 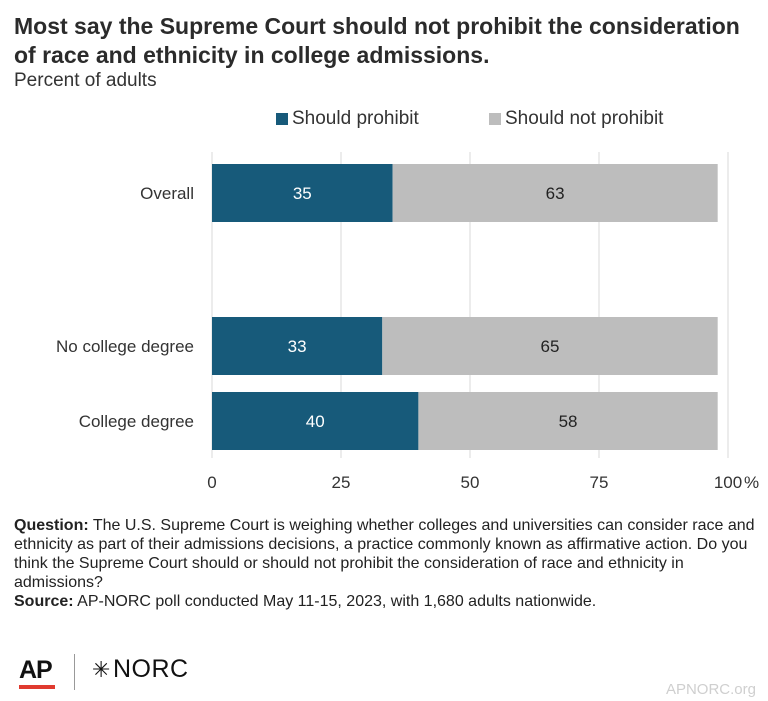 I want to click on norc-star-icon: ✳, so click(x=101, y=669).